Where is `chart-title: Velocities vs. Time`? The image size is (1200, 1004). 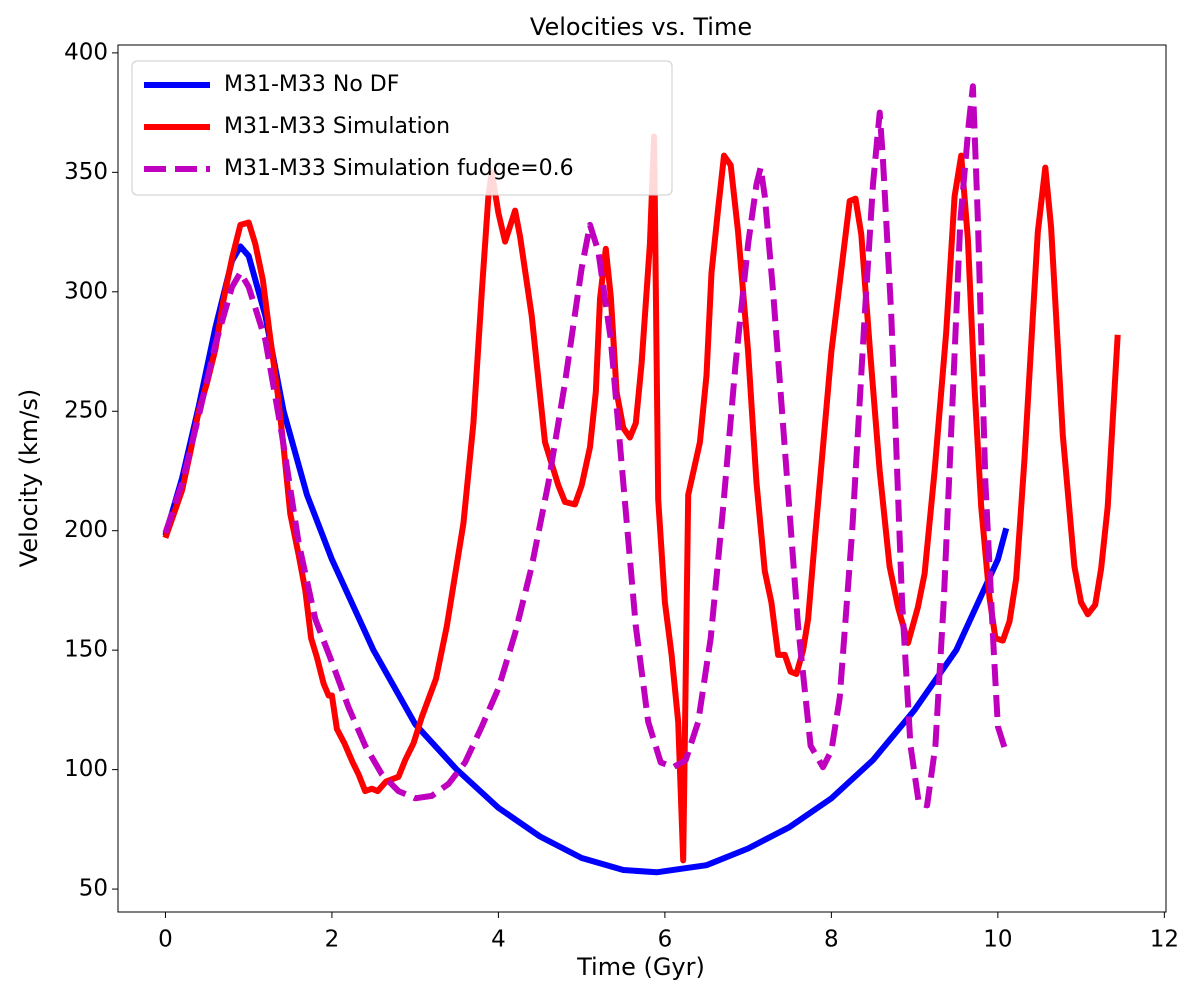 chart-title: Velocities vs. Time is located at coordinates (641, 27).